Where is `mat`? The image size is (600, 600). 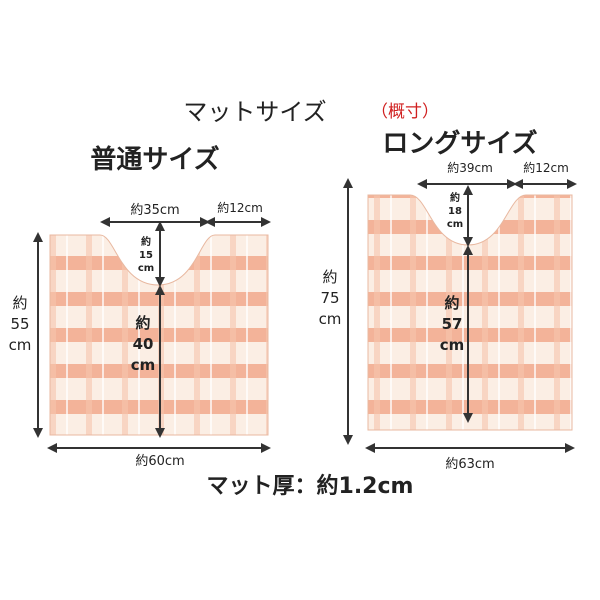
mat is located at coordinates (470, 312).